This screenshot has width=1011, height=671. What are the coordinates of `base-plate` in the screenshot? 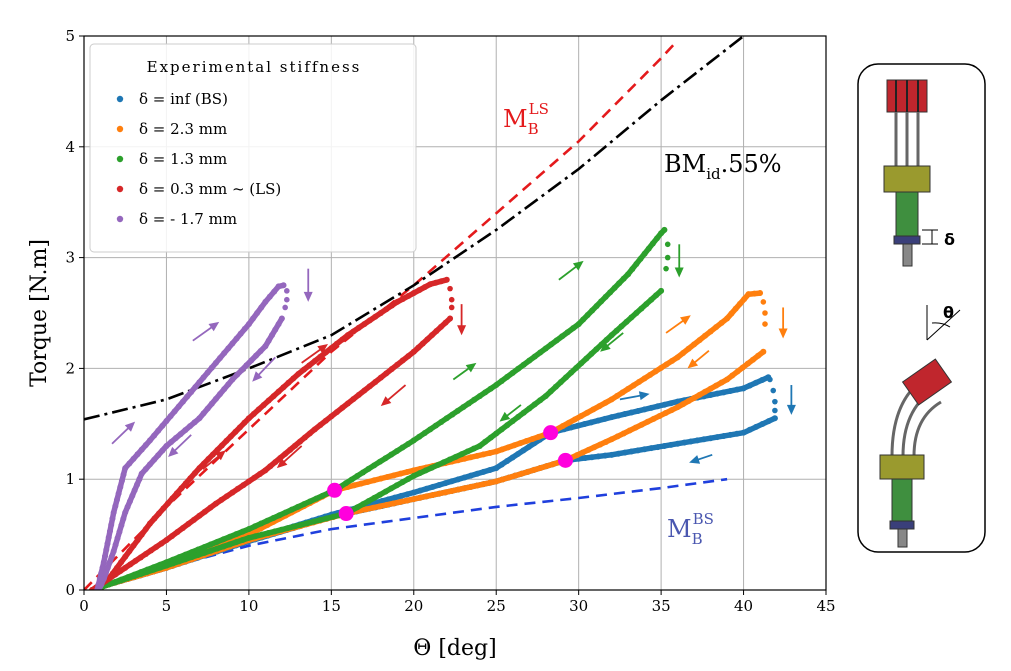 It's located at (907, 240).